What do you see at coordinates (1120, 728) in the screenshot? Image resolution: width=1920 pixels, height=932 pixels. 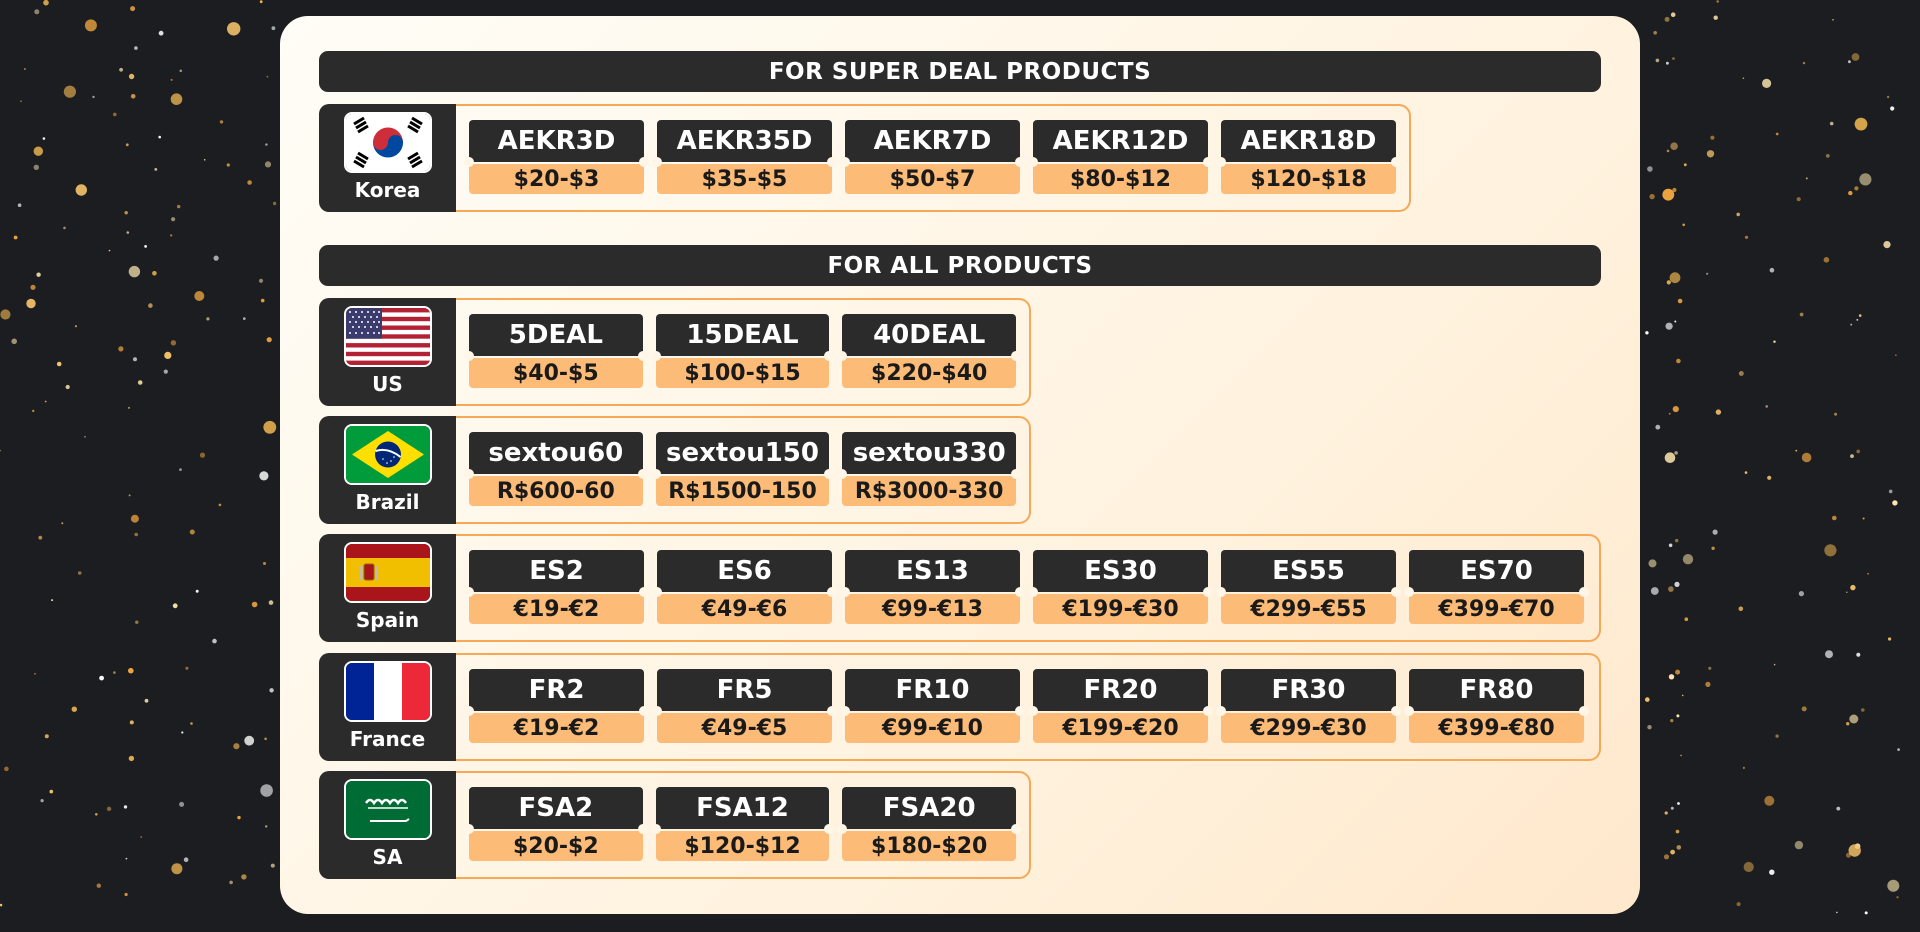 I see `coupon-threshold: €199-€20` at bounding box center [1120, 728].